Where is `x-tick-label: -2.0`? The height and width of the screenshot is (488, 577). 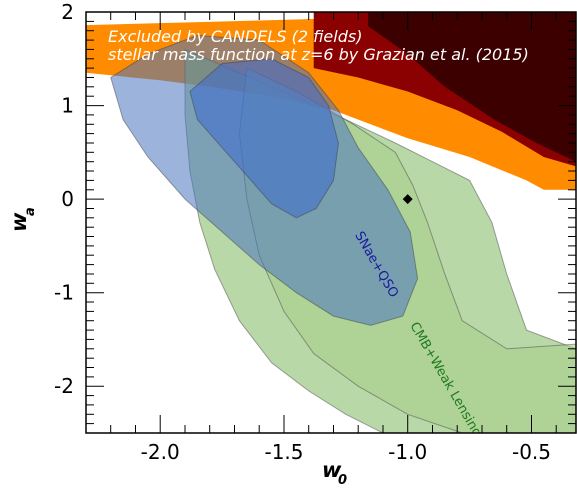 x-tick-label: -2.0 is located at coordinates (160, 452).